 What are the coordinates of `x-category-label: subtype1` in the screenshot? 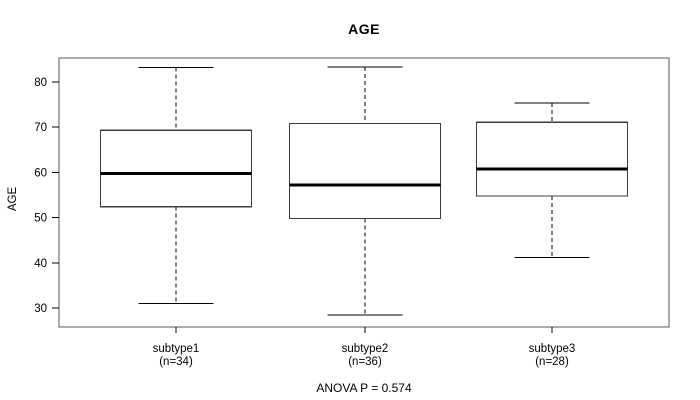 It's located at (176, 349).